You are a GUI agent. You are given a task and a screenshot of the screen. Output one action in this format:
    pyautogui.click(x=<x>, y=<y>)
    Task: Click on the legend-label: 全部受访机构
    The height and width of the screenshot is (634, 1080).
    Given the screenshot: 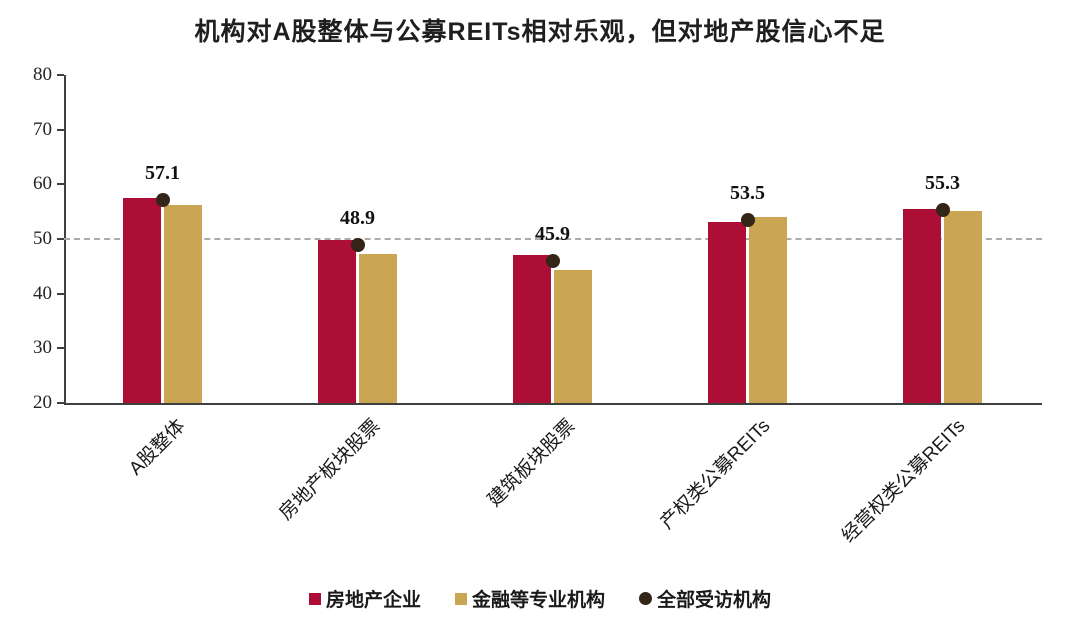 What is the action you would take?
    pyautogui.click(x=714, y=600)
    